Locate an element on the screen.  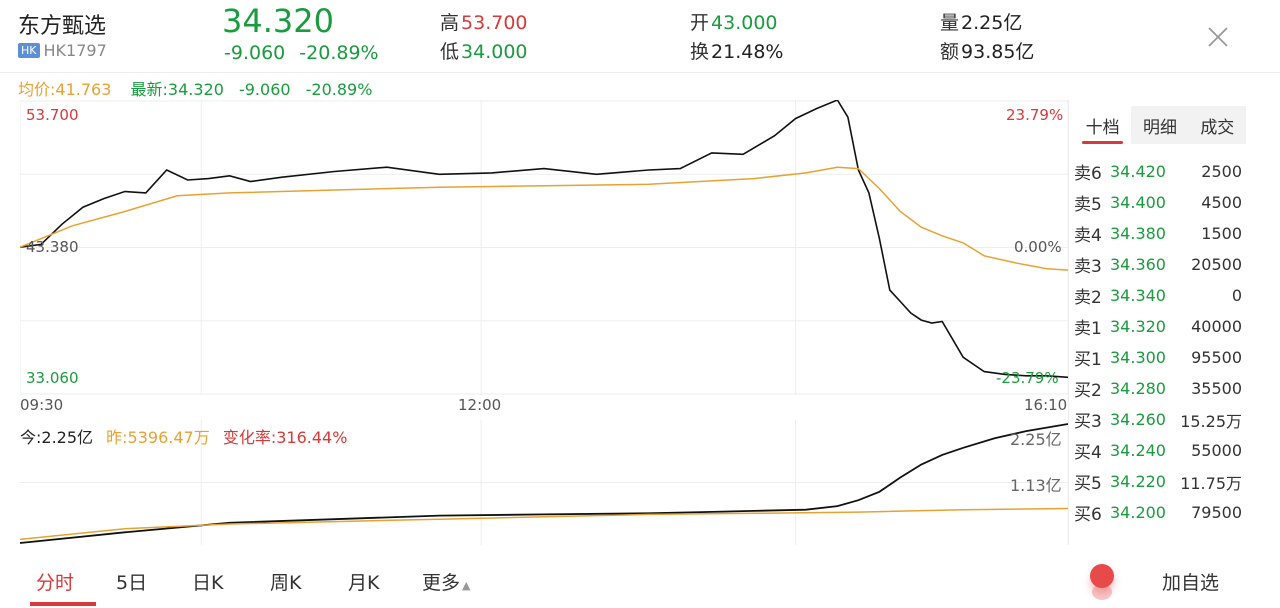
ask-row: 卖4 34.380 1500 is located at coordinates (1160, 233).